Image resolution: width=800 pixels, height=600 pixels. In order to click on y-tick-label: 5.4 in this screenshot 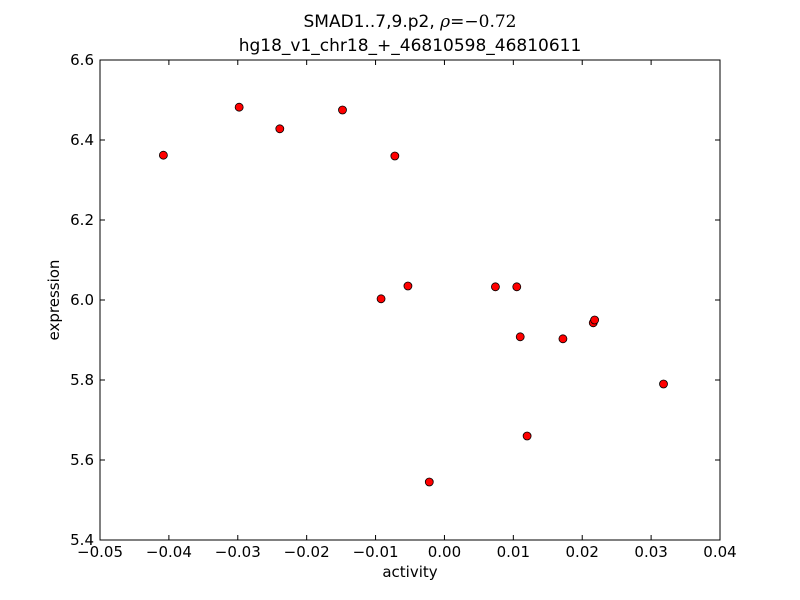, I will do `click(82, 540)`.